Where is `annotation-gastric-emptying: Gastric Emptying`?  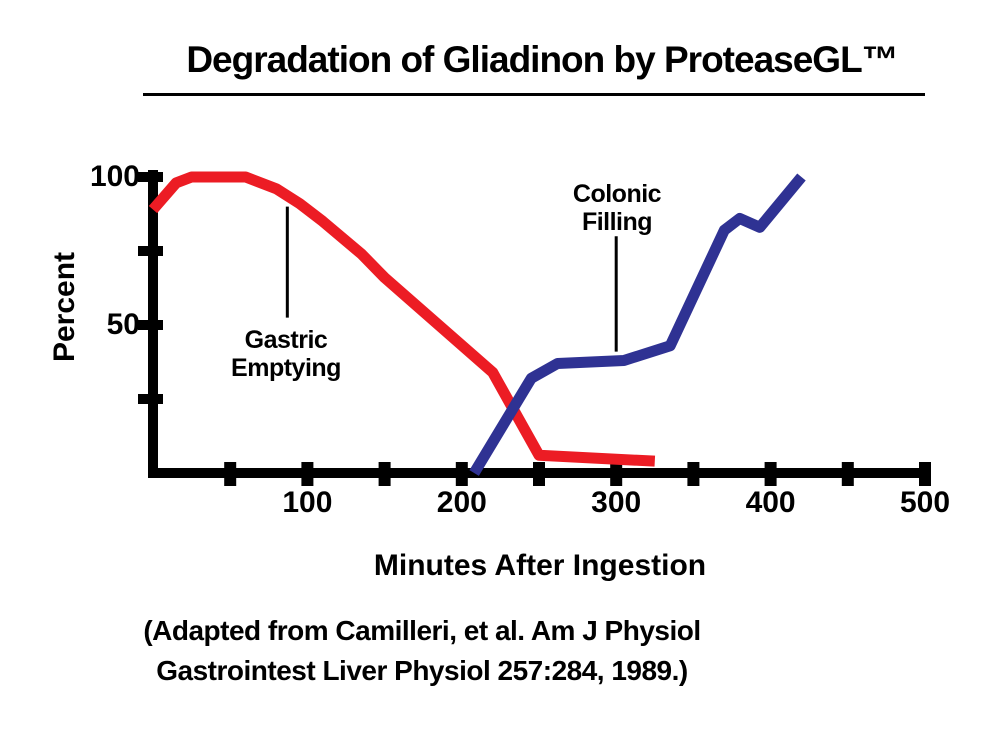 annotation-gastric-emptying: Gastric Emptying is located at coordinates (286, 354).